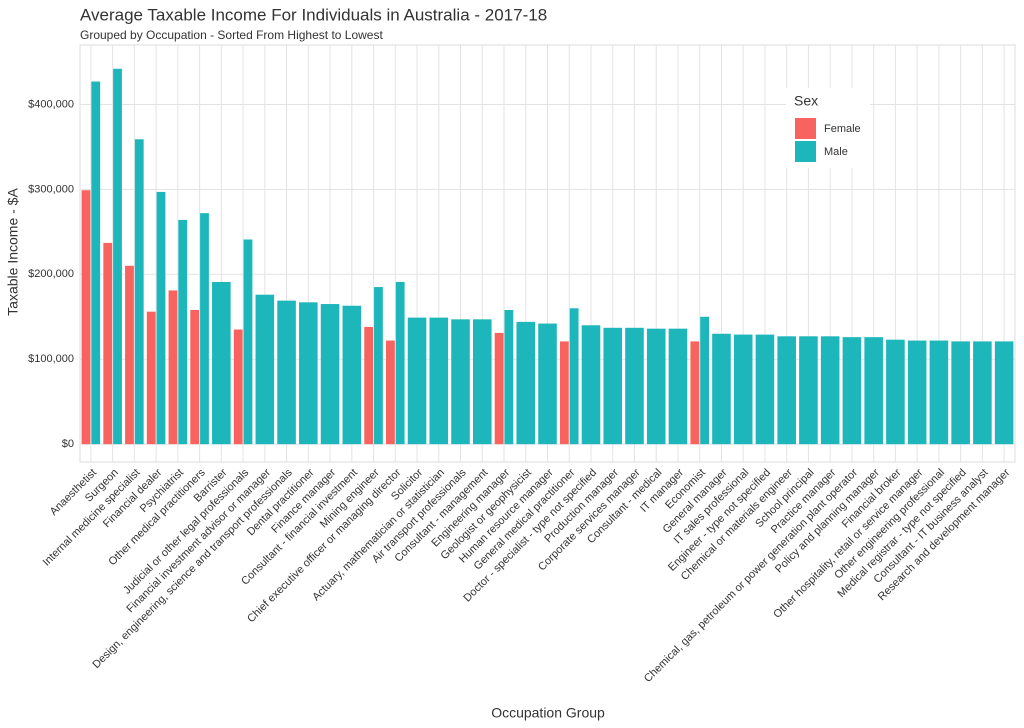 Image resolution: width=1024 pixels, height=728 pixels. I want to click on legend-label: Male, so click(836, 152).